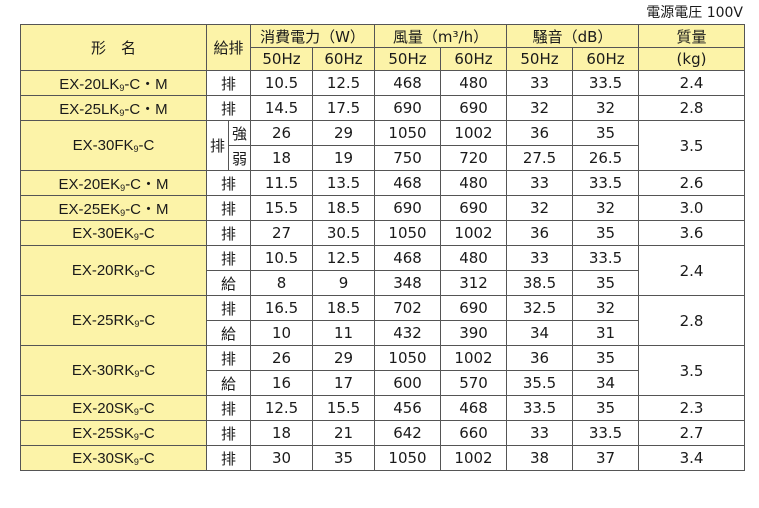 The width and height of the screenshot is (759, 508). Describe the element at coordinates (606, 458) in the screenshot. I see `noise-60hz-cell: 37` at that location.